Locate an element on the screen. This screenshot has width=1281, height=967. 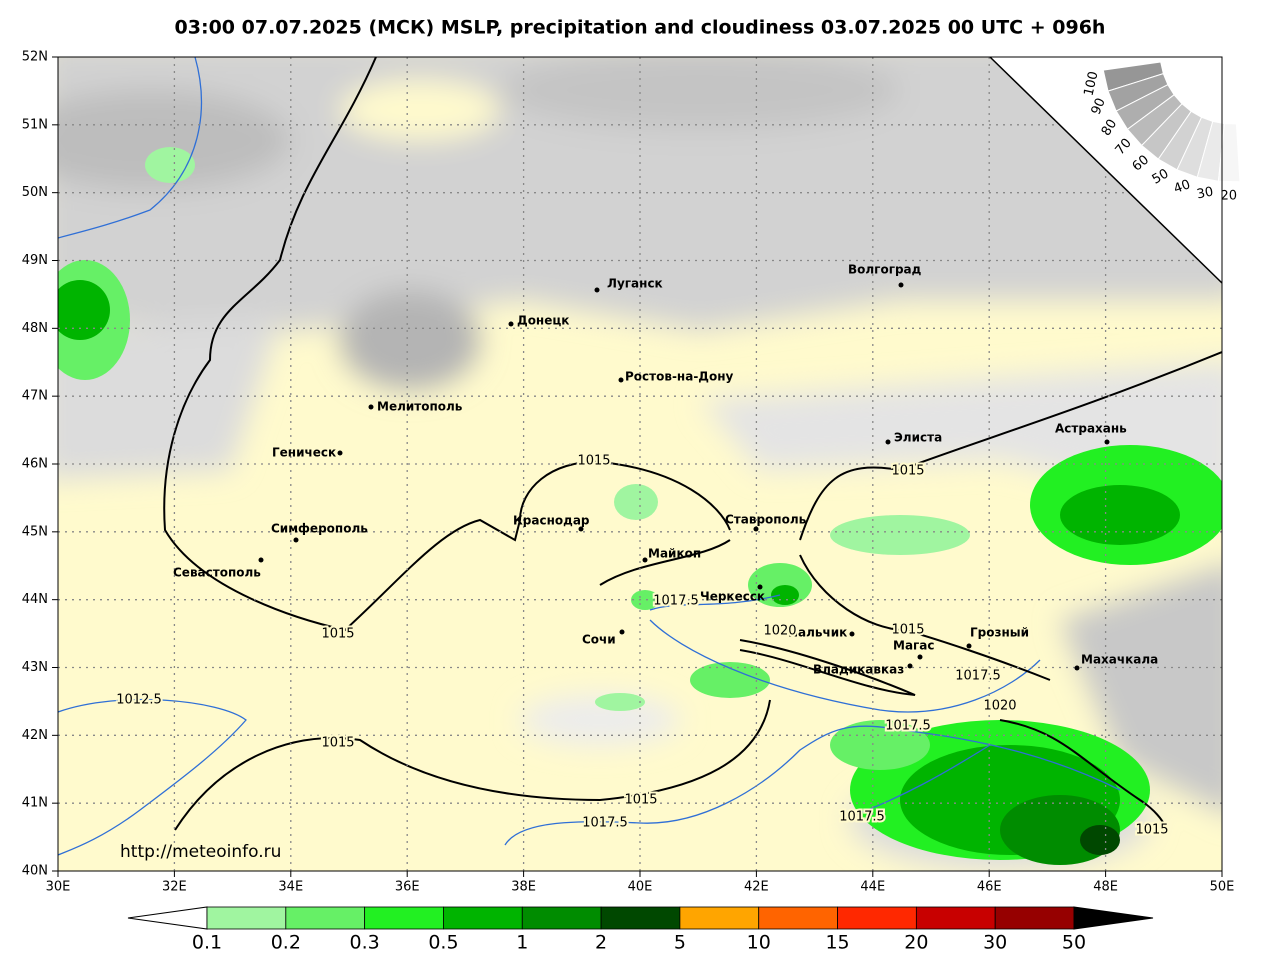
colorbar-min-arrow is located at coordinates (167, 918).